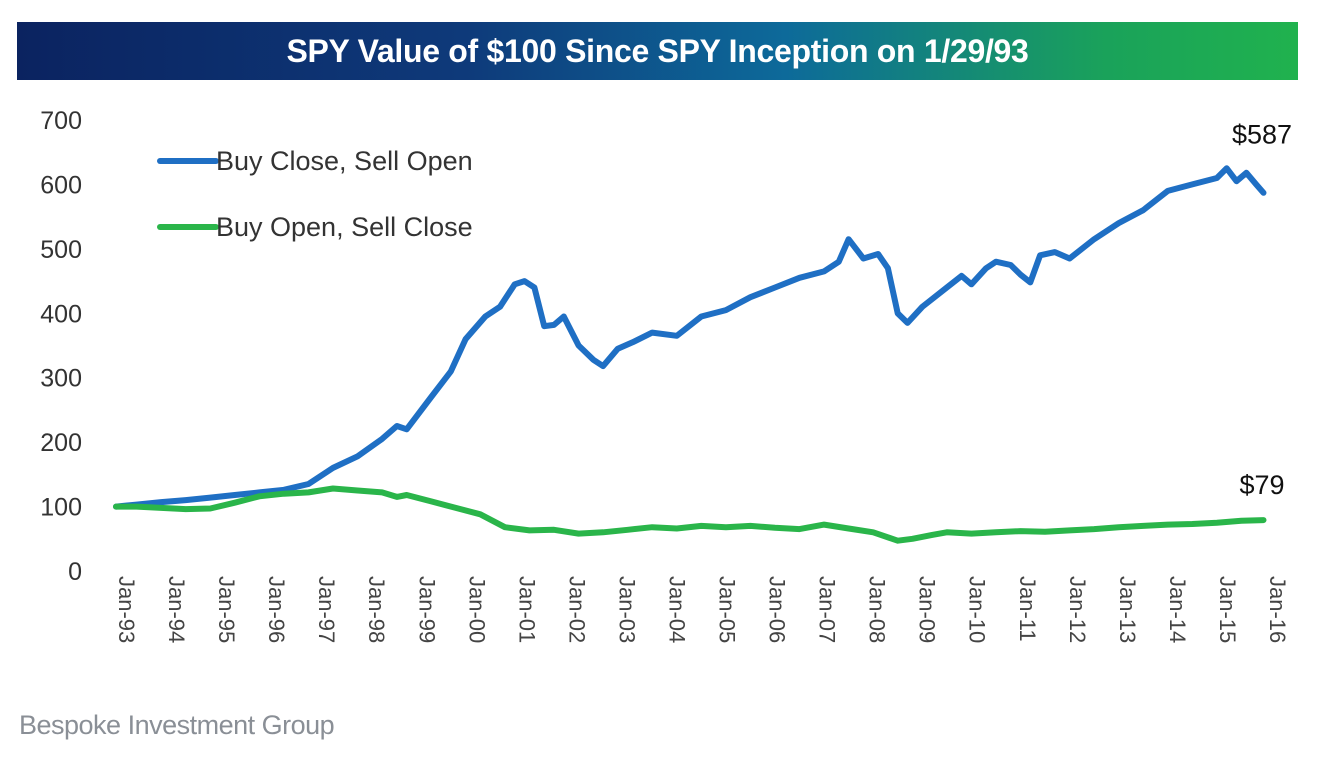  What do you see at coordinates (326, 609) in the screenshot?
I see `x-tick-label: Jan-97` at bounding box center [326, 609].